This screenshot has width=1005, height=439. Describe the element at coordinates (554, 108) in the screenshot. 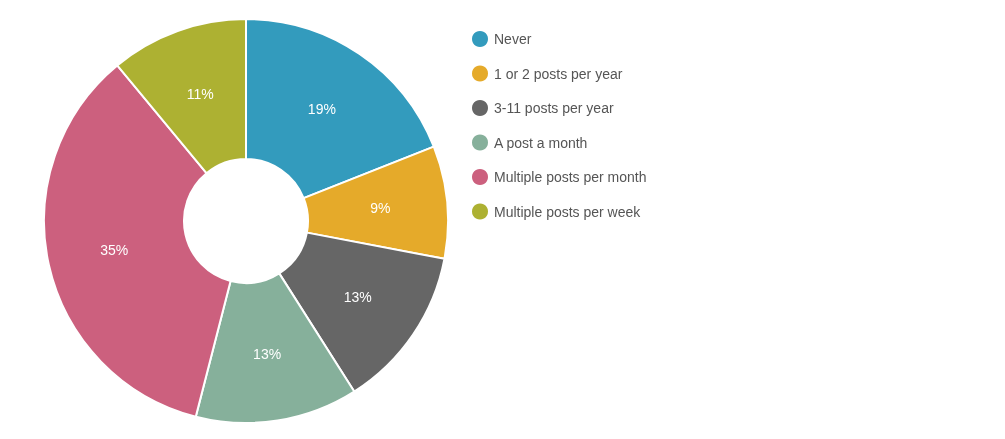

I see `legend-label: 3-11 posts per year` at that location.